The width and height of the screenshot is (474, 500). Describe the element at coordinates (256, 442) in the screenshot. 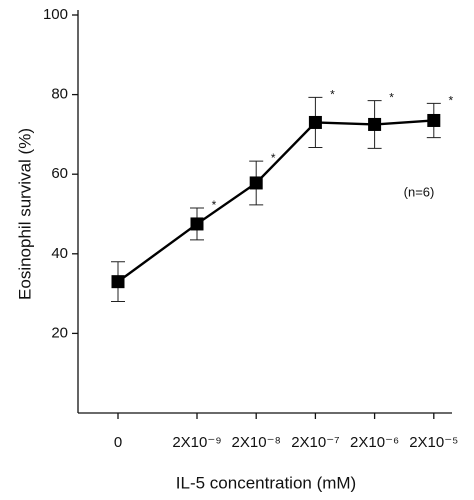

I see `x-tick-label: 2X10⁻⁸` at that location.